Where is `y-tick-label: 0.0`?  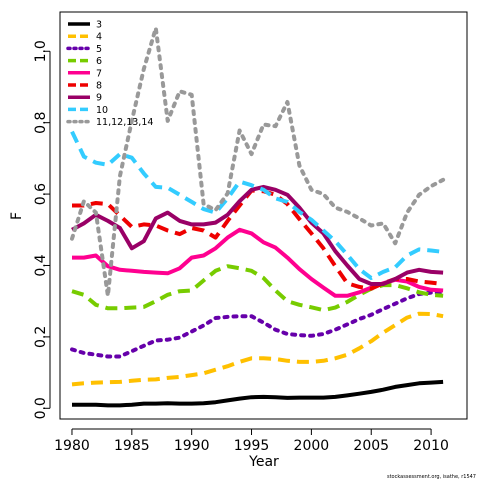 y-tick-label: 0.0 is located at coordinates (41, 408).